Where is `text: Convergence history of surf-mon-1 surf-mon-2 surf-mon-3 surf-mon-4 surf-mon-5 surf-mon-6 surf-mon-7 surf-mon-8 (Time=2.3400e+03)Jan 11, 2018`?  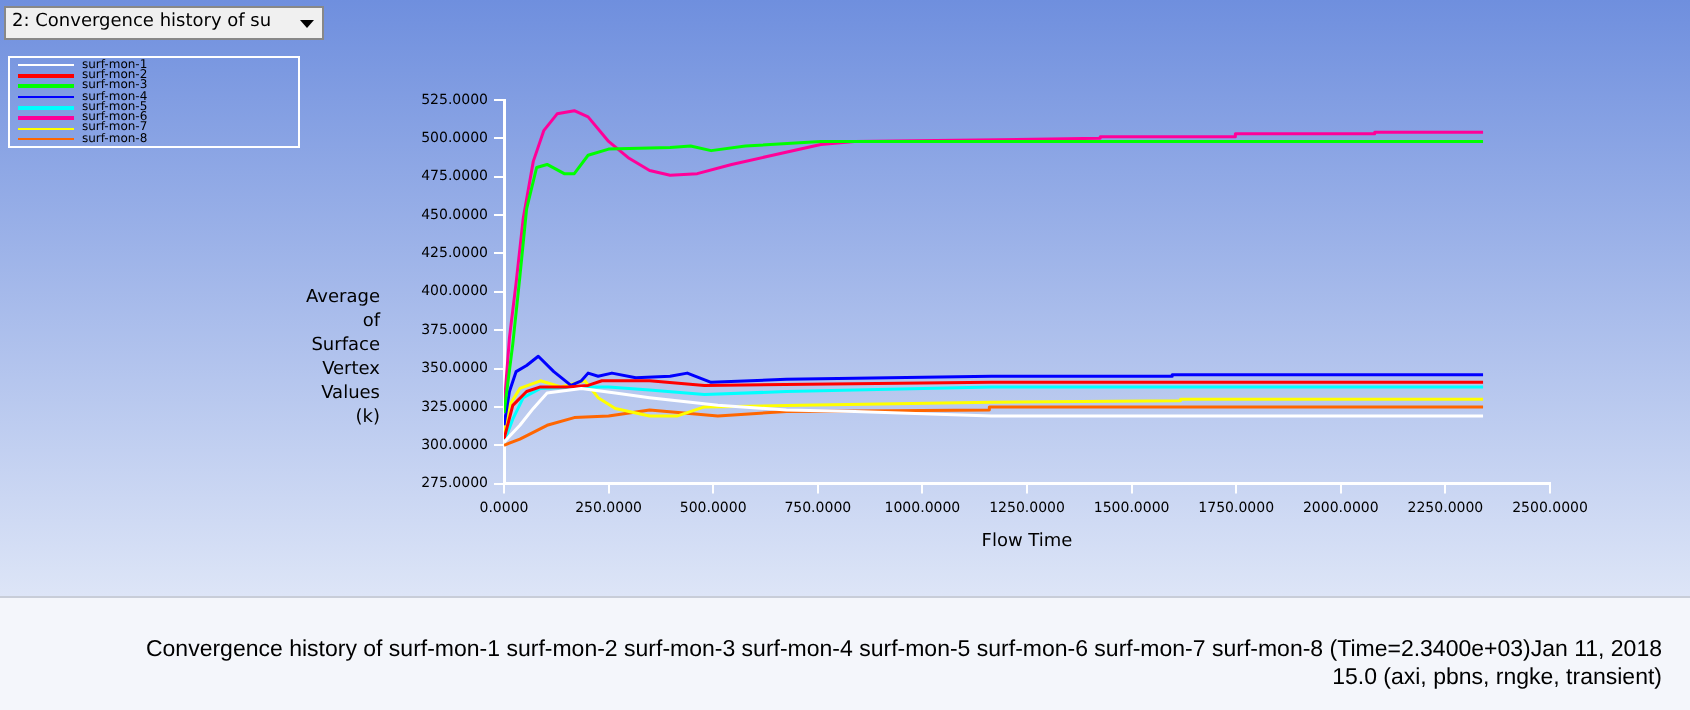
text: Convergence history of surf-mon-1 surf-mon-2 surf-mon-3 surf-mon-4 surf-mon-5 surf-mon-6 surf-mon-7 surf-mon-8 (Time=2.3400e+03)Jan 11, 2018 is located at coordinates (903, 650).